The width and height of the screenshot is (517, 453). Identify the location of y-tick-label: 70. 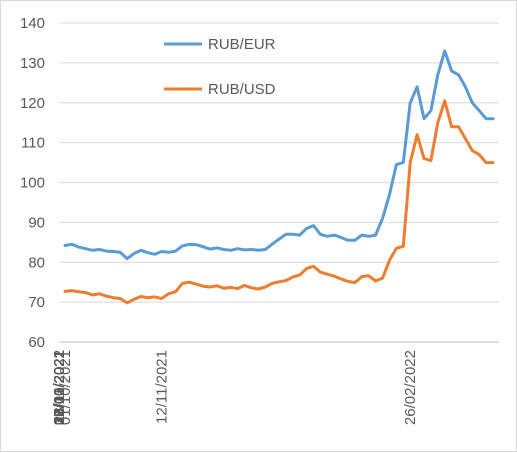
(36, 302).